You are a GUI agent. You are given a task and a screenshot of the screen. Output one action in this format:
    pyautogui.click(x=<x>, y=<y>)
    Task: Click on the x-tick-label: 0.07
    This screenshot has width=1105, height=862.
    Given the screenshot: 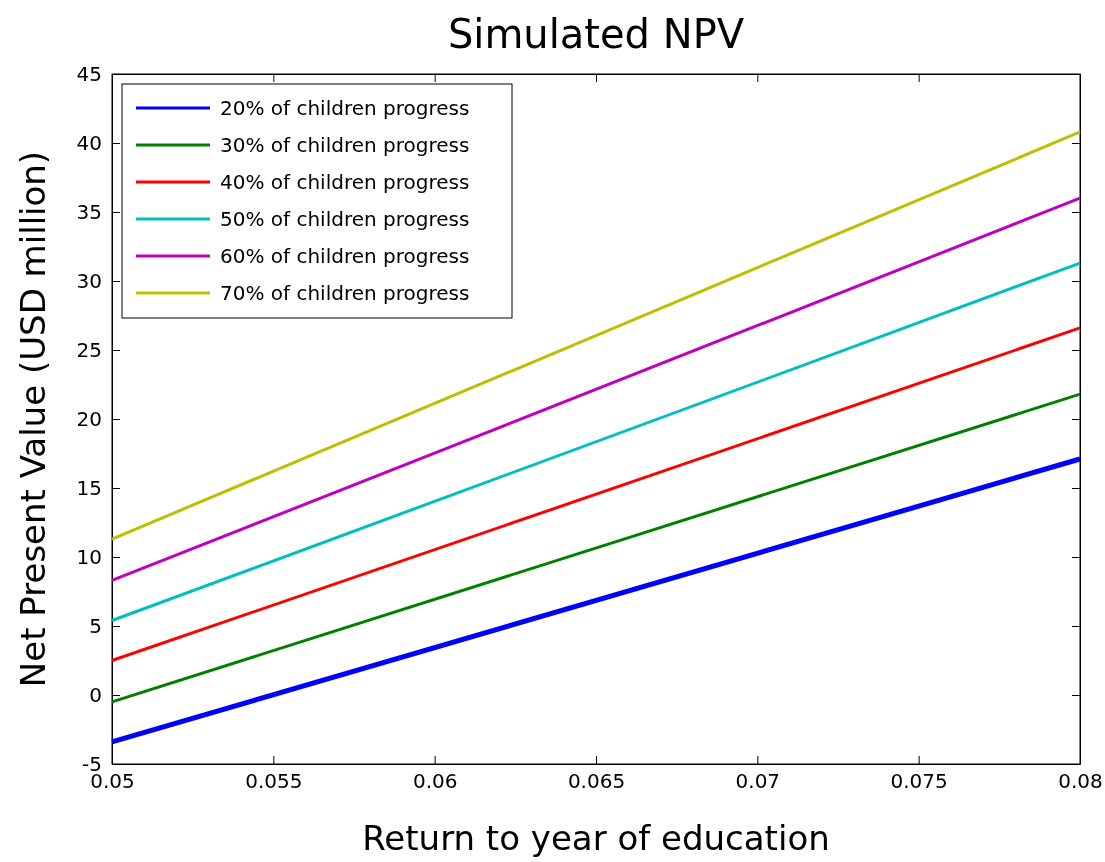 What is the action you would take?
    pyautogui.click(x=758, y=781)
    